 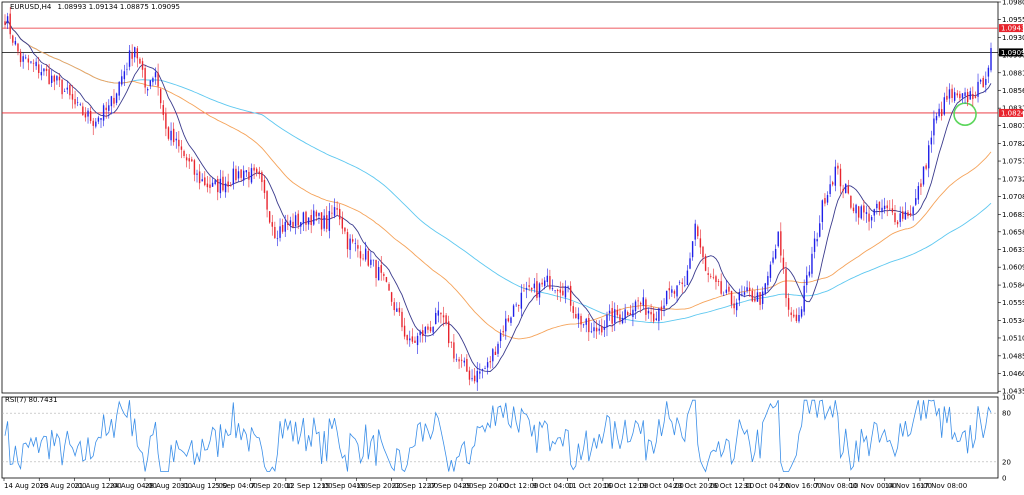 What do you see at coordinates (119, 7) in the screenshot?
I see `ohlc-values: 1.08993 1.09134 1.08875 1.09095` at bounding box center [119, 7].